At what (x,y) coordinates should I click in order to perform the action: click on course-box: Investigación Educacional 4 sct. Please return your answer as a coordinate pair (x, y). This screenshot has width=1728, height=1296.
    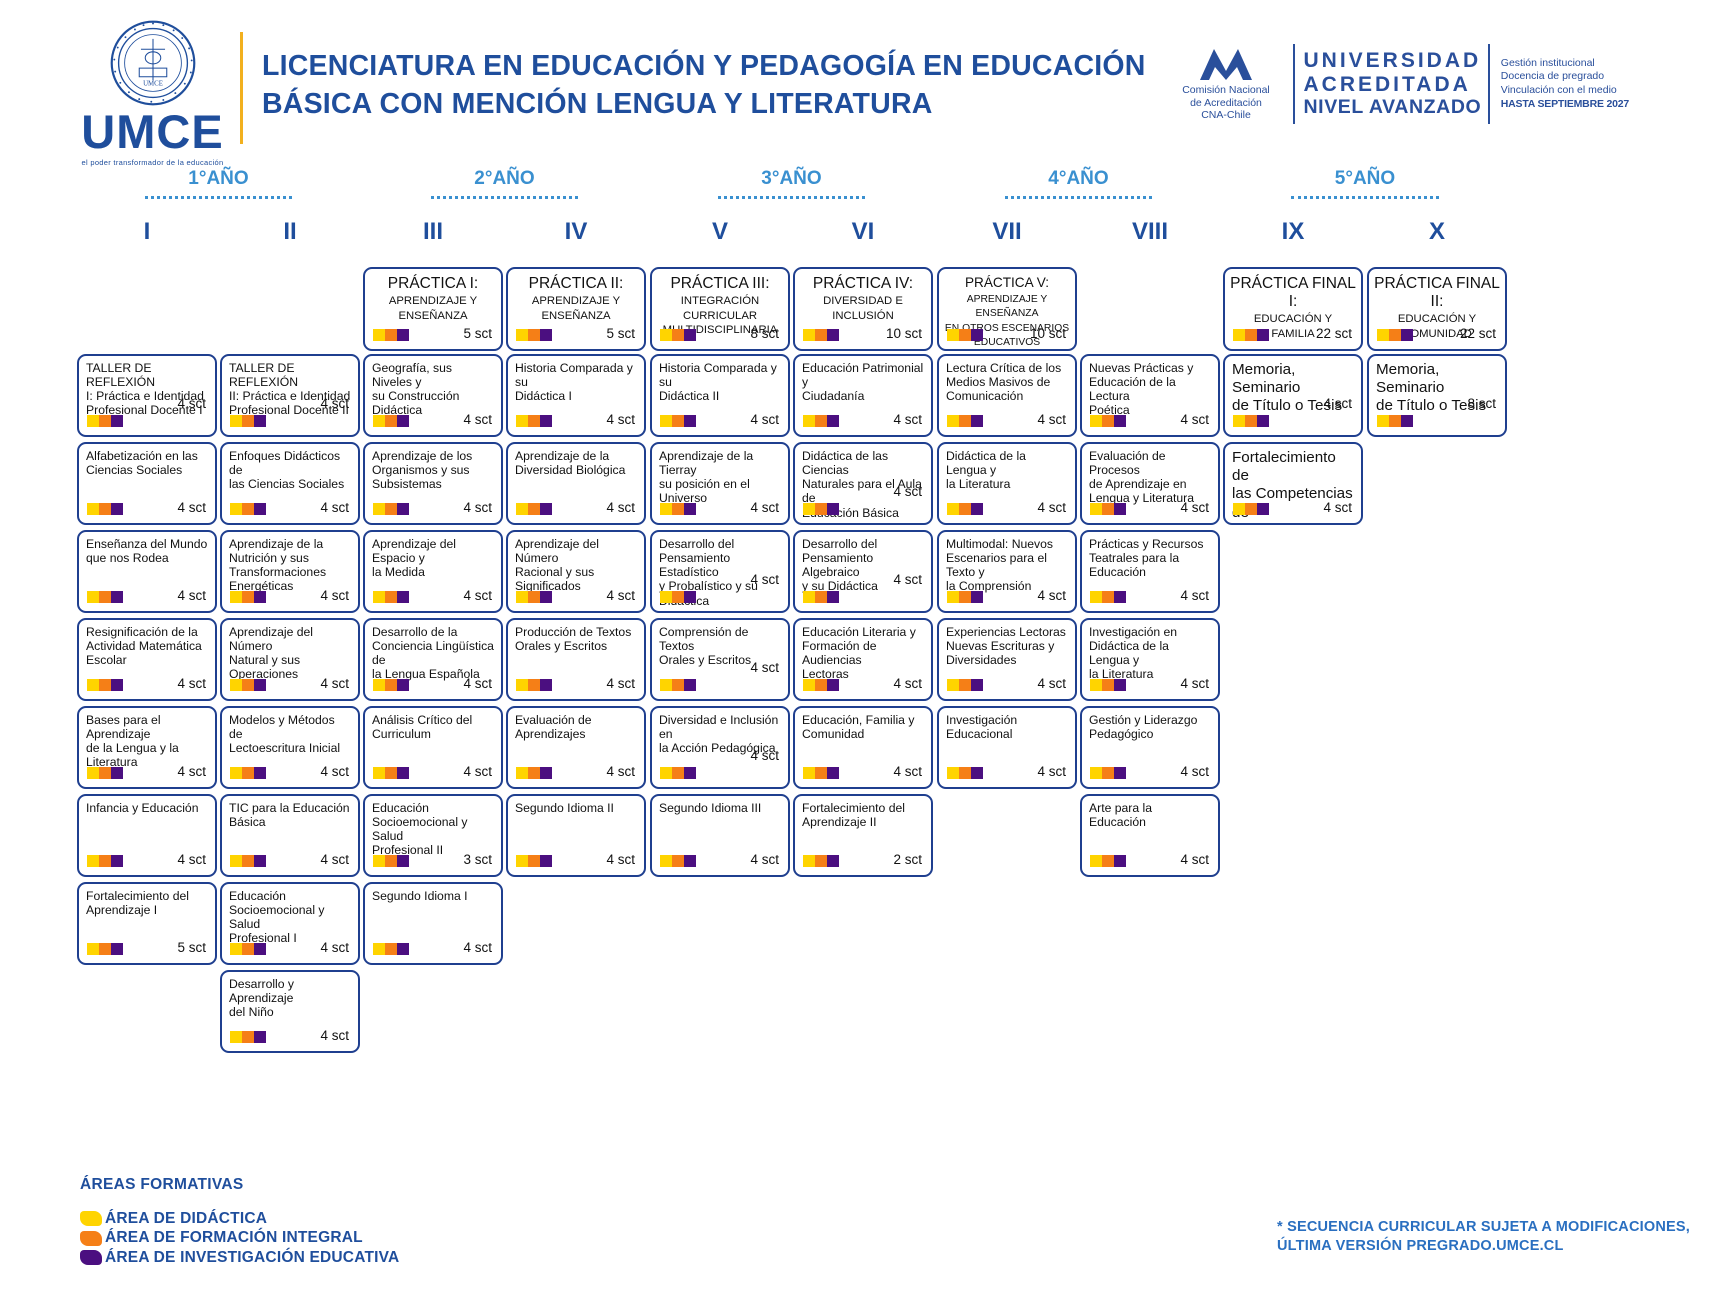
    Looking at the image, I should click on (1007, 747).